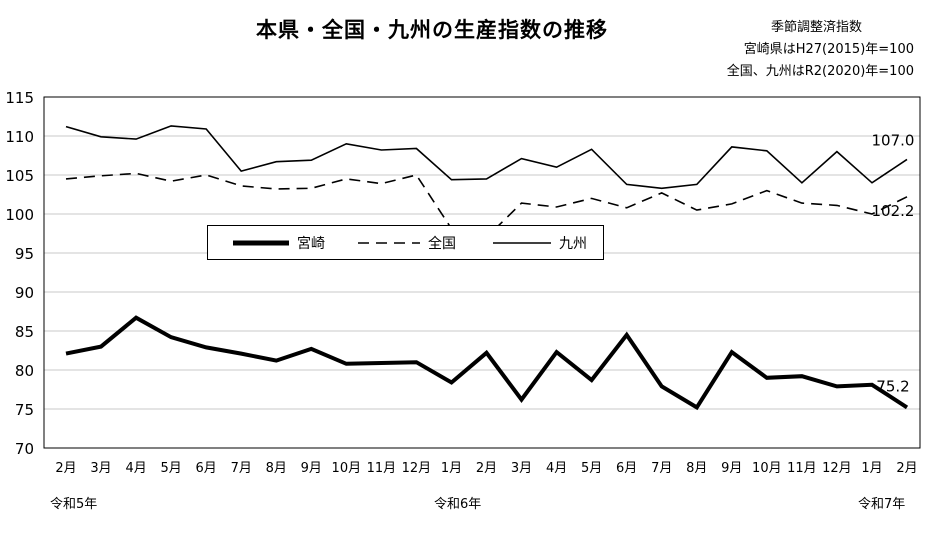 The width and height of the screenshot is (932, 534). What do you see at coordinates (486, 157) in the screenshot?
I see `series-line-九州` at bounding box center [486, 157].